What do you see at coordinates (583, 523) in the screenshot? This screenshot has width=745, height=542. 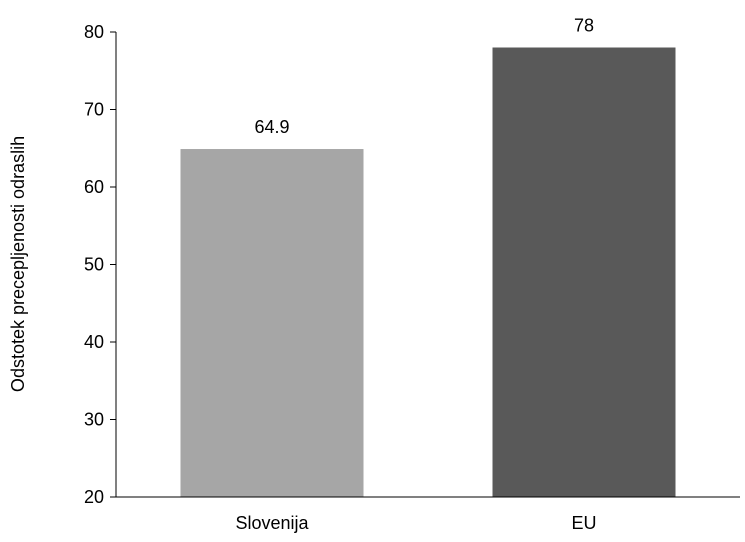 I see `x-tick-label: EU` at bounding box center [583, 523].